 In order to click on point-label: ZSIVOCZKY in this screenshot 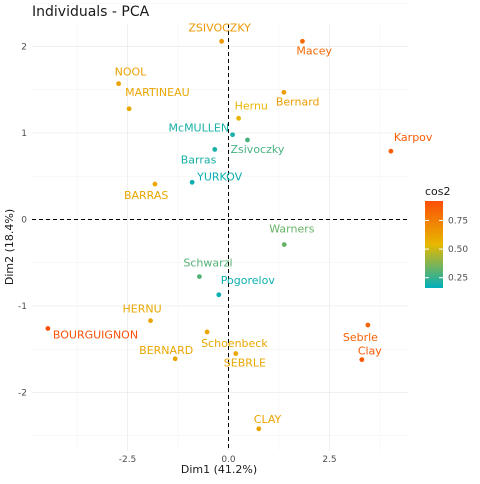, I will do `click(219, 27)`.